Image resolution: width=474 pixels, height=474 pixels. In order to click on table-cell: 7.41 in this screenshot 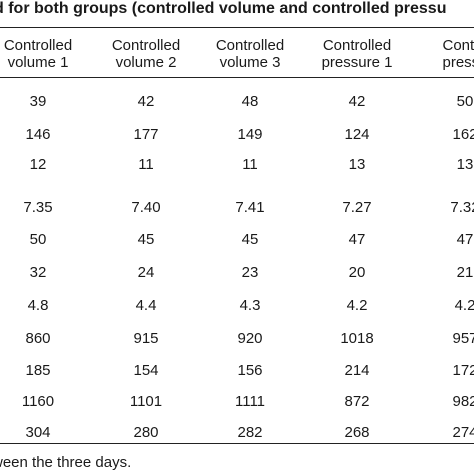, I will do `click(250, 207)`.